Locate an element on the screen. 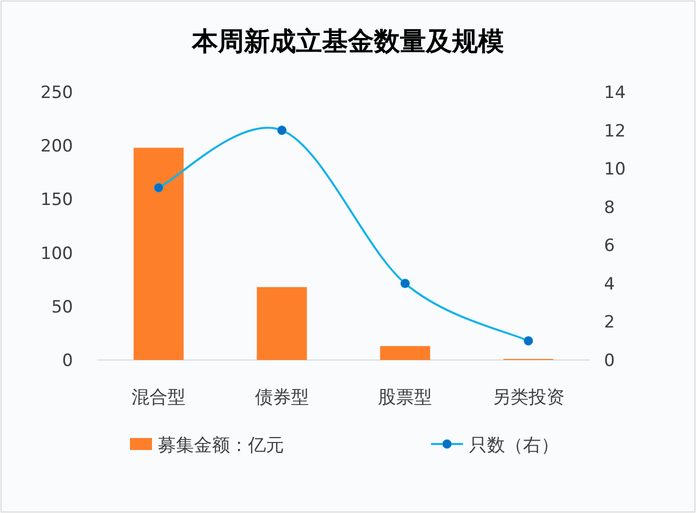  y2-tick-label: 10 is located at coordinates (615, 170).